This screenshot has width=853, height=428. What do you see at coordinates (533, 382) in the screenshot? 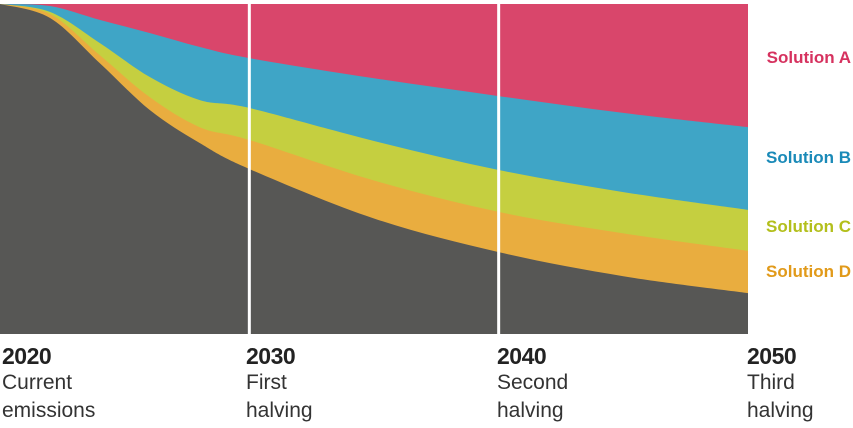
I see `x-tick-caption: Second` at bounding box center [533, 382].